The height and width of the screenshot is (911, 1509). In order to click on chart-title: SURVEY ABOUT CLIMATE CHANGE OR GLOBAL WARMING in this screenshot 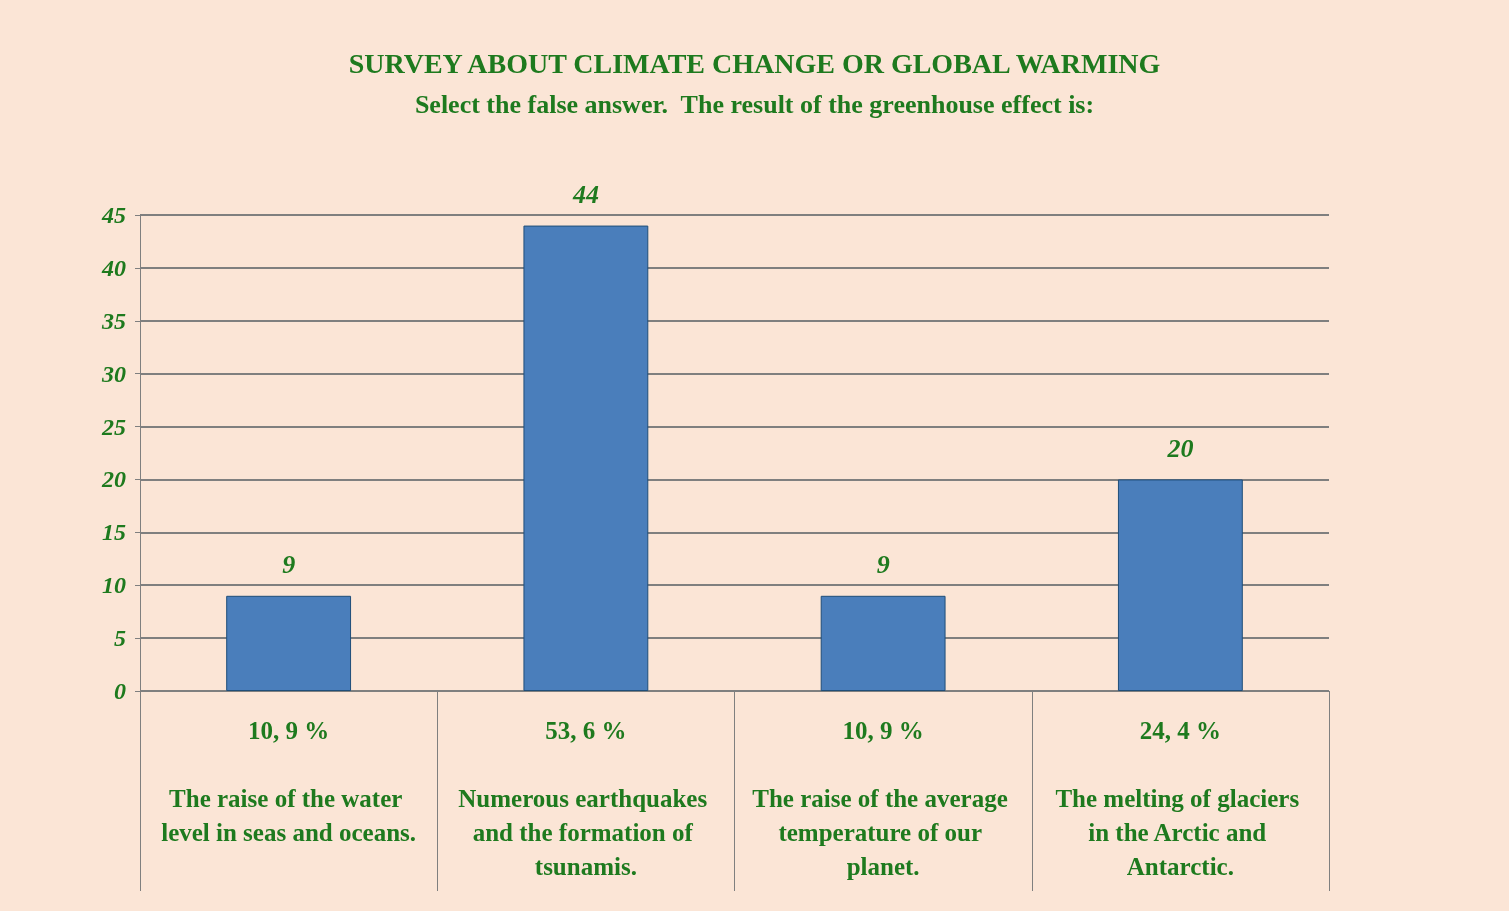, I will do `click(754, 63)`.